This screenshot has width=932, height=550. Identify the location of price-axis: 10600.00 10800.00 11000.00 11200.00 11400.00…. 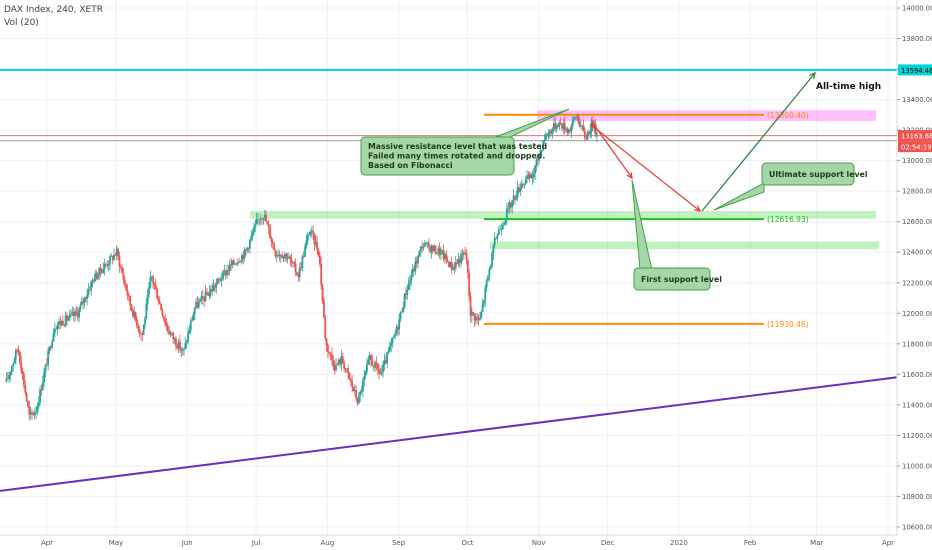
(914, 275).